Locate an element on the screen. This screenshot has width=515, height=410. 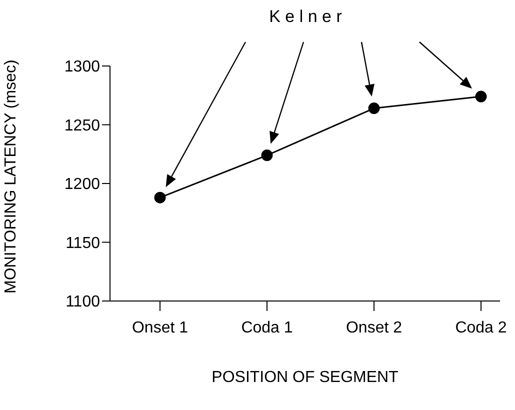
x-tick-label: Onset 2 is located at coordinates (374, 327).